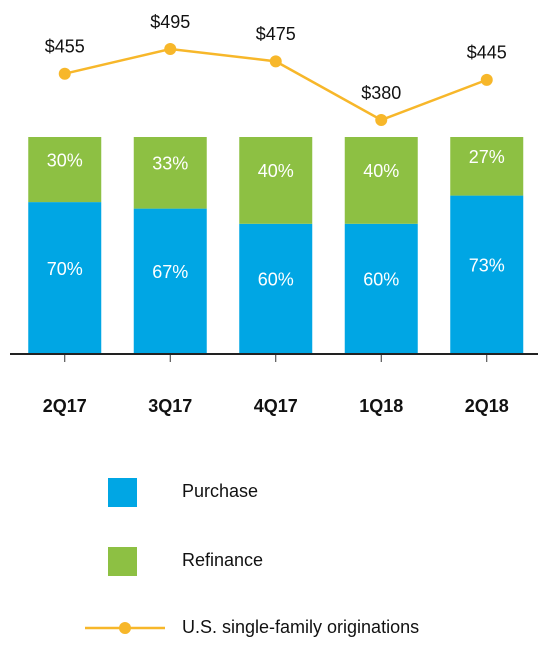 This screenshot has width=538, height=647. What do you see at coordinates (170, 164) in the screenshot?
I see `data-label: 33%` at bounding box center [170, 164].